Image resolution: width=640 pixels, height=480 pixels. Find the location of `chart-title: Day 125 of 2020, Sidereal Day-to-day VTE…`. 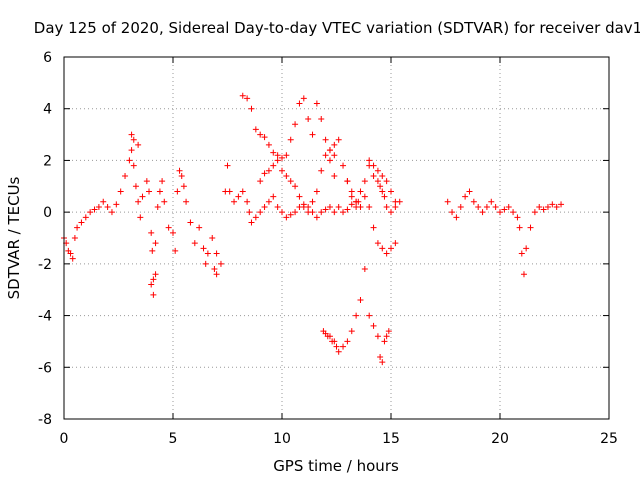

chart-title: Day 125 of 2020, Sidereal Day-to-day VTE… is located at coordinates (337, 28).